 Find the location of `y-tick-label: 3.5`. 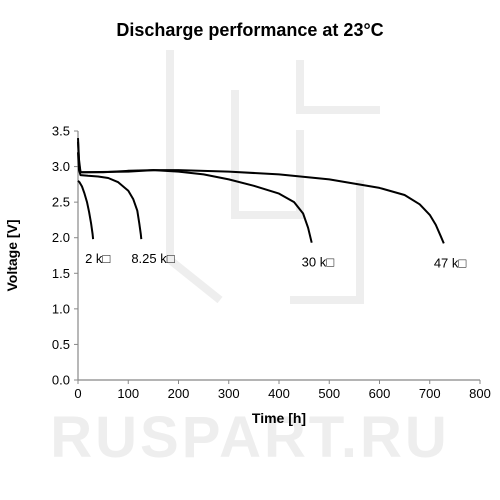

y-tick-label: 3.5 is located at coordinates (61, 131).